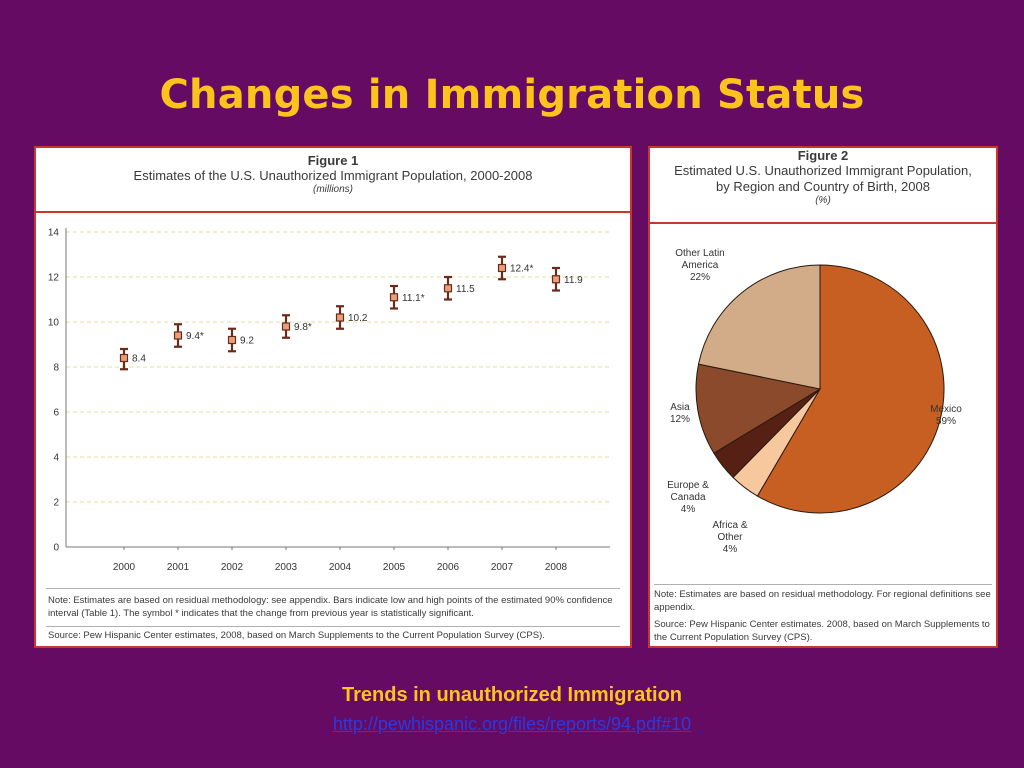 Image resolution: width=1024 pixels, height=768 pixels. I want to click on figure1-note-divider, so click(333, 588).